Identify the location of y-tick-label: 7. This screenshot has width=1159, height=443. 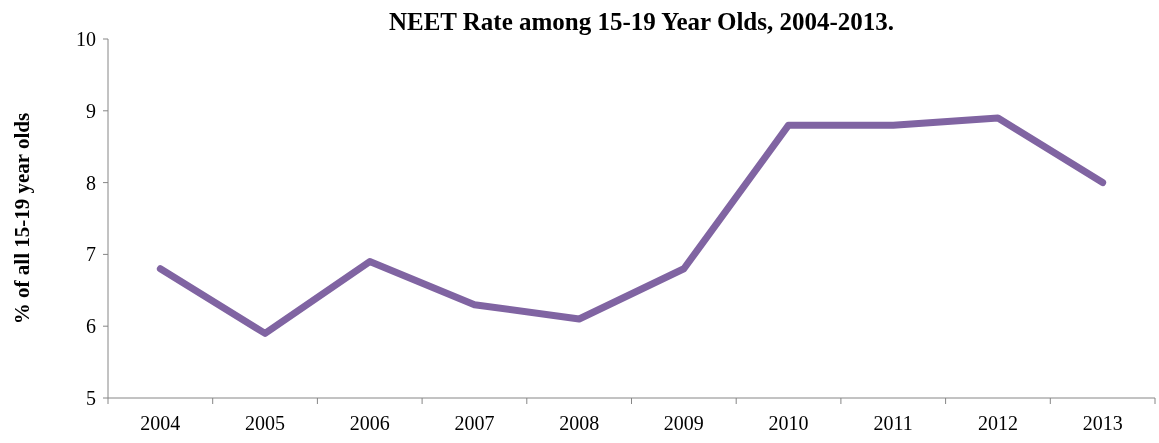
(91, 254).